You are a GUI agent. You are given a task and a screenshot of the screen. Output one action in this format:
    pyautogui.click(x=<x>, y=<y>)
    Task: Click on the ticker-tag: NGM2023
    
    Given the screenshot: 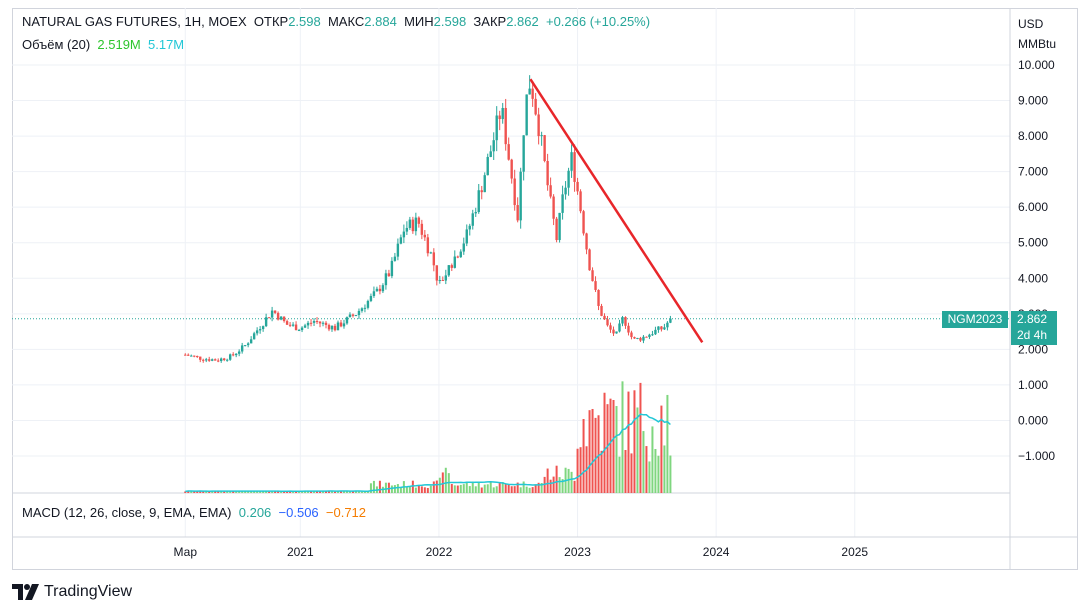 What is the action you would take?
    pyautogui.click(x=975, y=319)
    